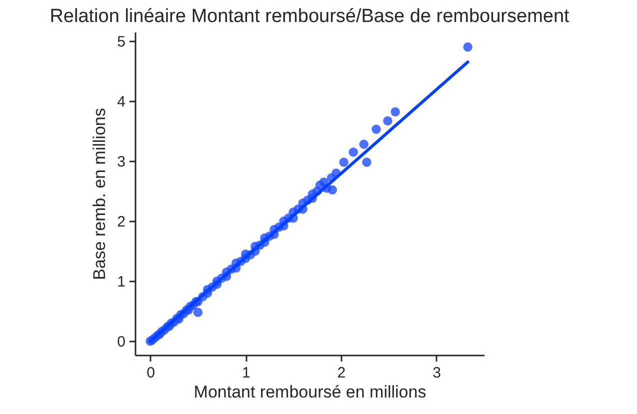 The width and height of the screenshot is (637, 414). What do you see at coordinates (121, 162) in the screenshot?
I see `y-tick-label: 3` at bounding box center [121, 162].